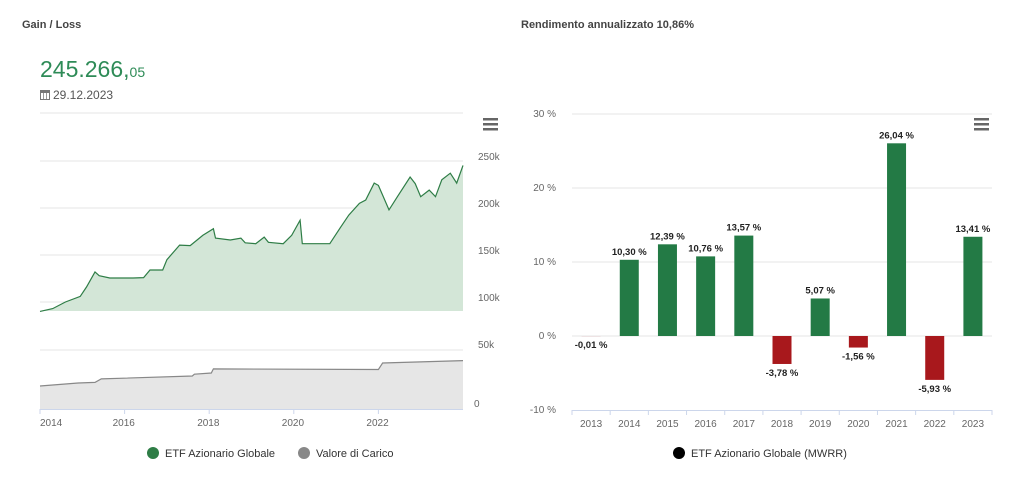 This screenshot has height=489, width=1024. I want to click on bar-2020, so click(858, 342).